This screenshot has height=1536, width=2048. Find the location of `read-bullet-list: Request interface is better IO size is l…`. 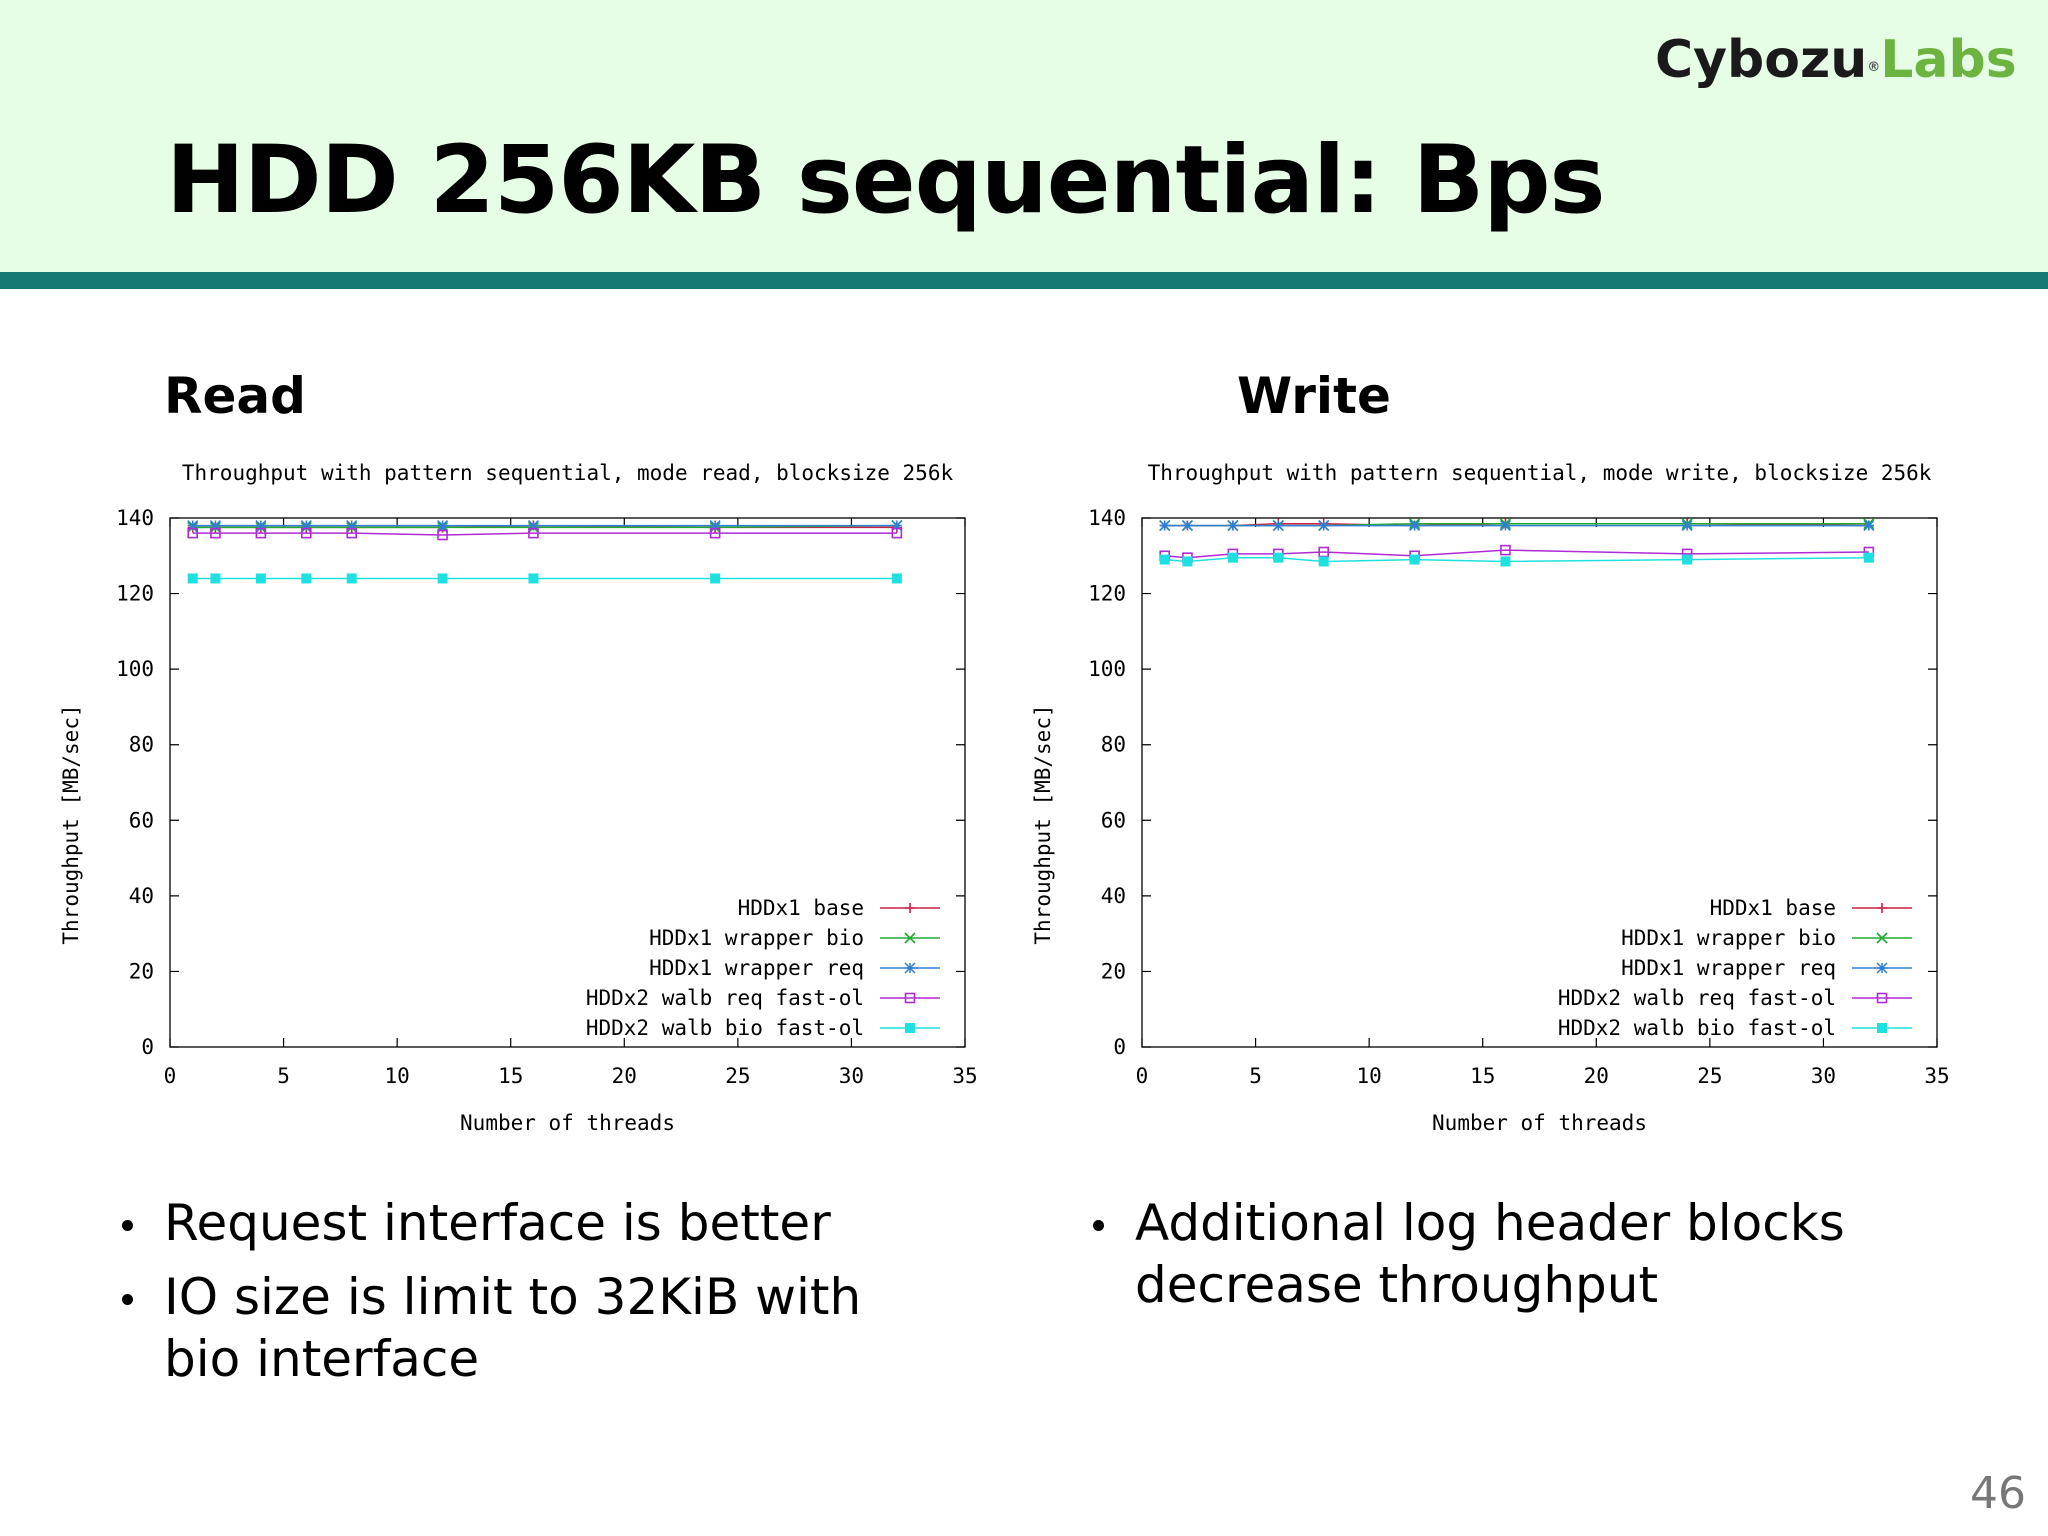

read-bullet-list: Request interface is better IO size is l… is located at coordinates (537, 1297).